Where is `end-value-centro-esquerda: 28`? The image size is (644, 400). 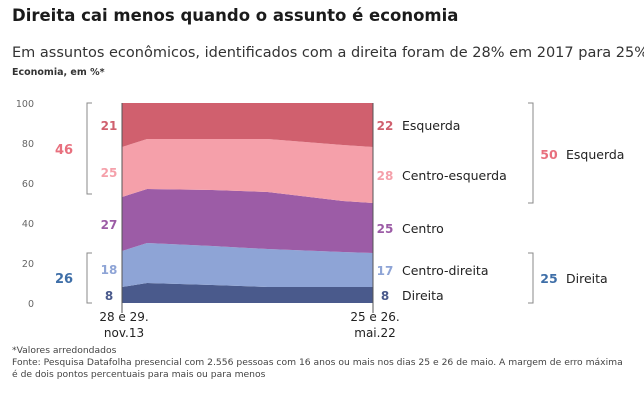
end-value-centro-esquerda: 28 is located at coordinates (385, 176).